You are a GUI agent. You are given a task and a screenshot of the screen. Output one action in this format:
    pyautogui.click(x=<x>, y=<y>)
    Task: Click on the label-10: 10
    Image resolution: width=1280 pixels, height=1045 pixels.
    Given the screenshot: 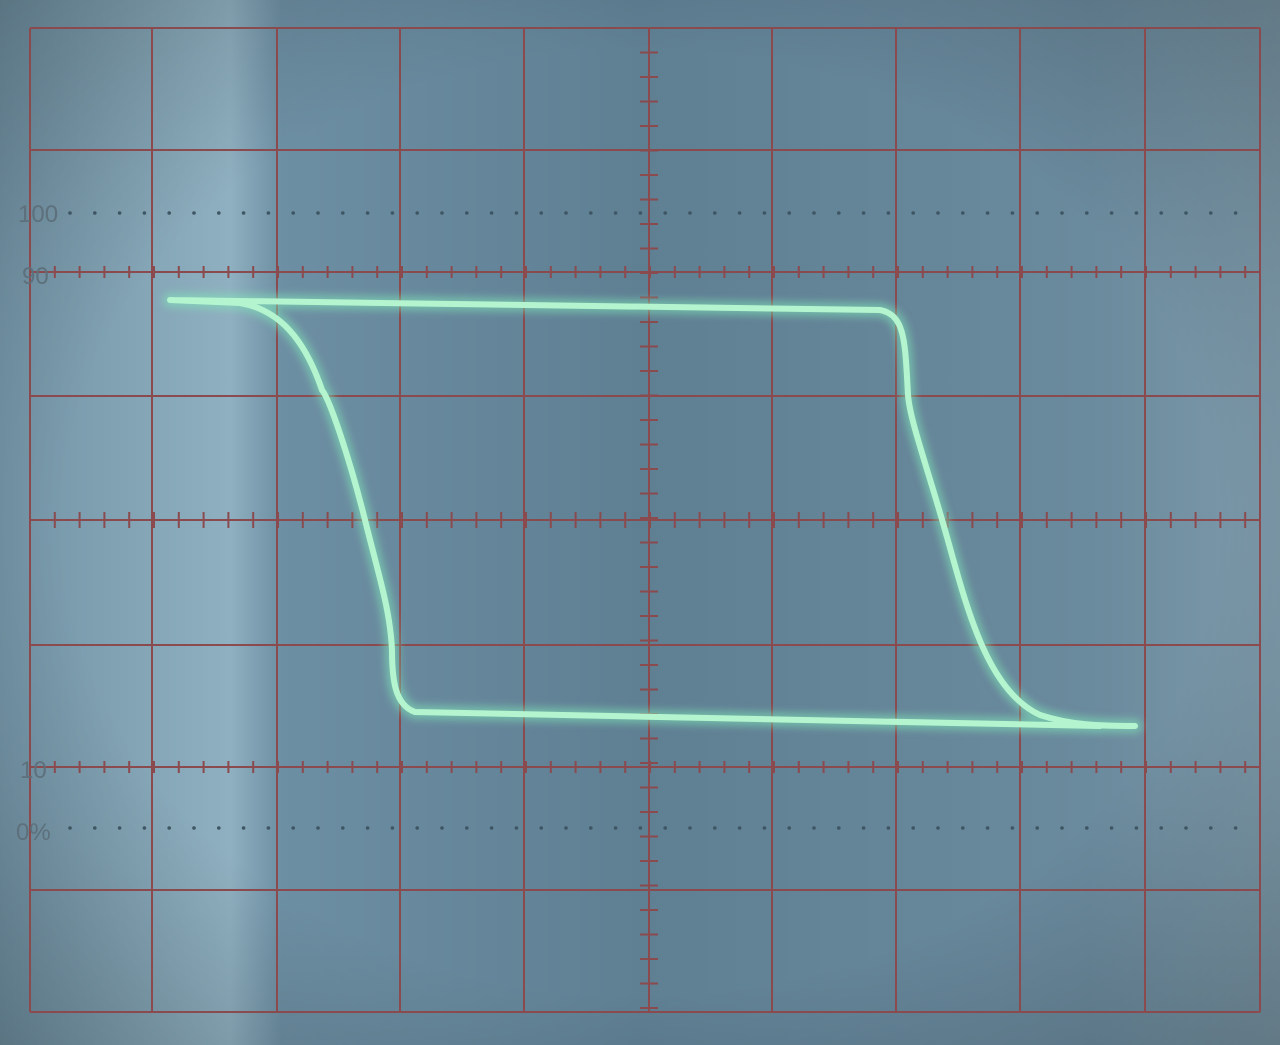 What is the action you would take?
    pyautogui.click(x=33, y=770)
    